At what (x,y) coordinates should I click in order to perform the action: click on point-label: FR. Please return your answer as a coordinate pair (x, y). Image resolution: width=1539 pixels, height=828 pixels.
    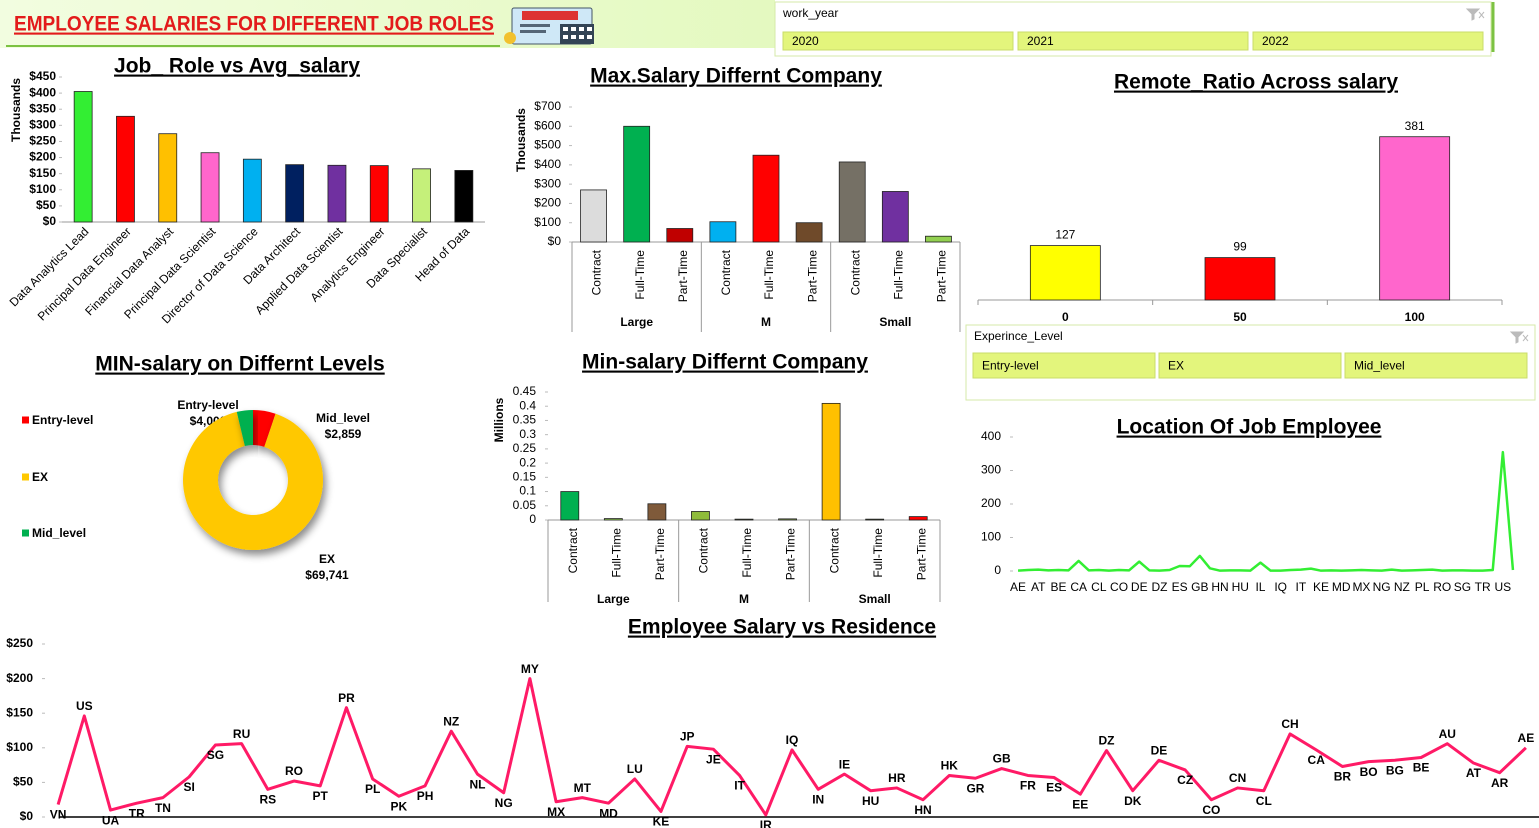
    Looking at the image, I should click on (1028, 786).